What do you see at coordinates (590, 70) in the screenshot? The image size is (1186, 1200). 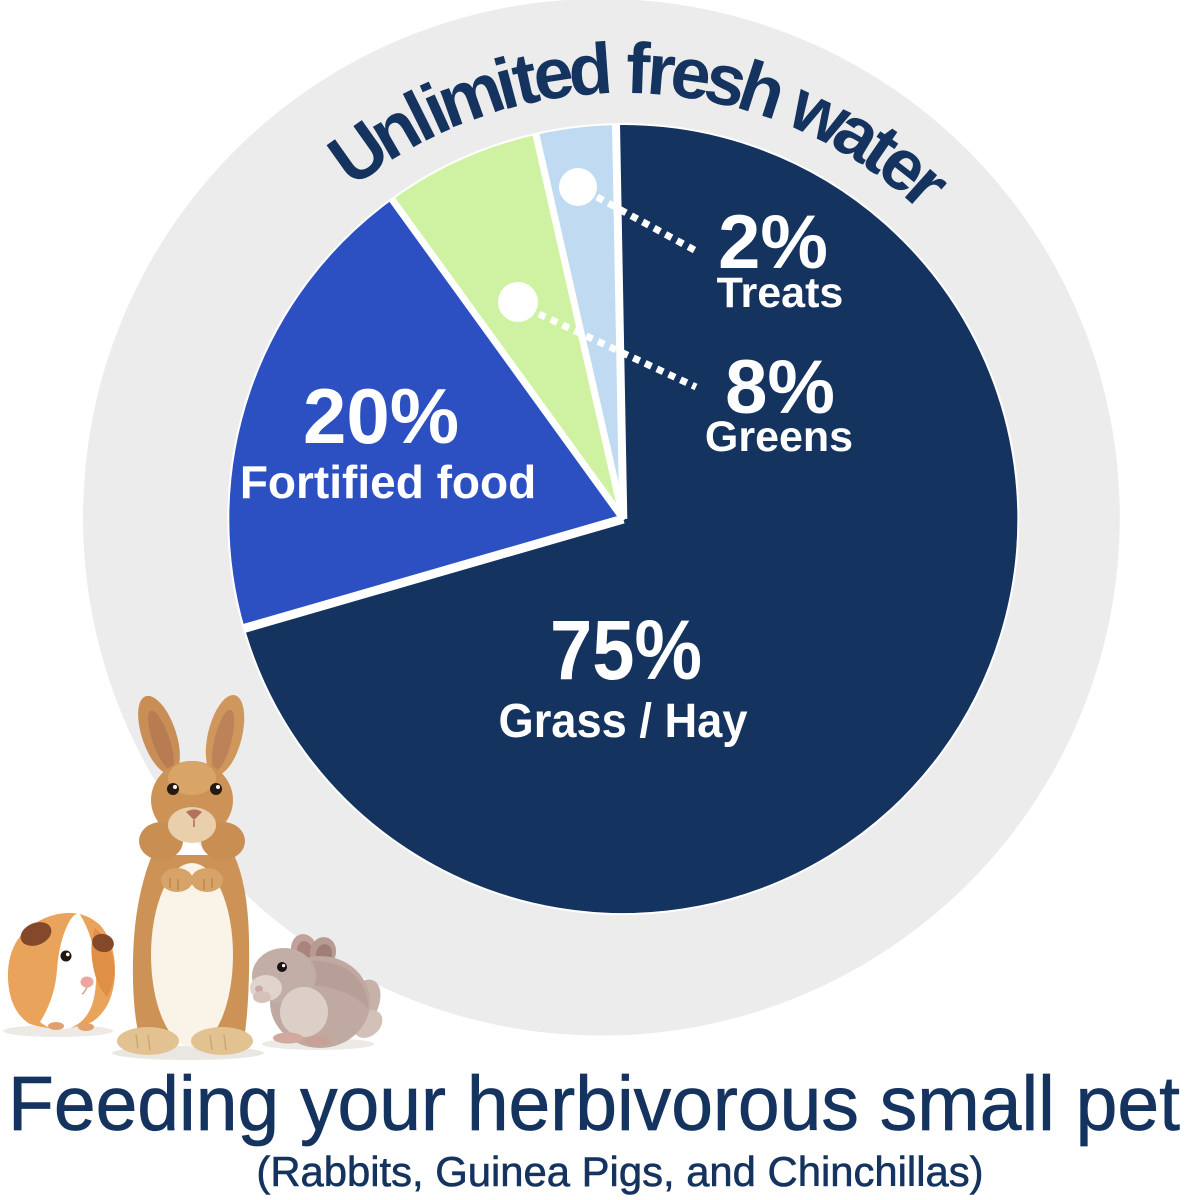 I see `svg-text: d` at bounding box center [590, 70].